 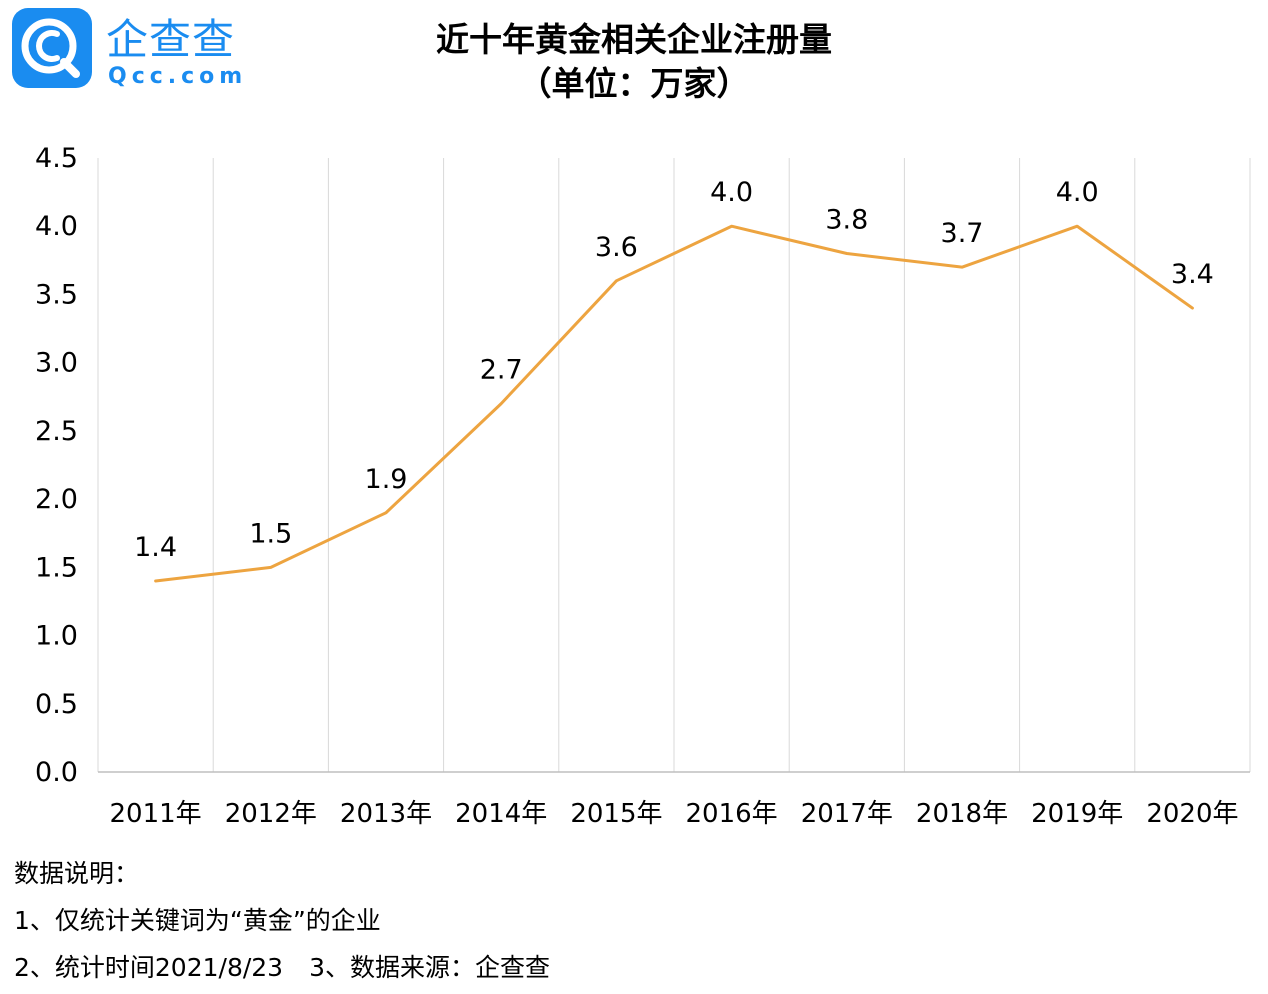 I want to click on y-tick-label: 1.0, so click(x=56, y=636).